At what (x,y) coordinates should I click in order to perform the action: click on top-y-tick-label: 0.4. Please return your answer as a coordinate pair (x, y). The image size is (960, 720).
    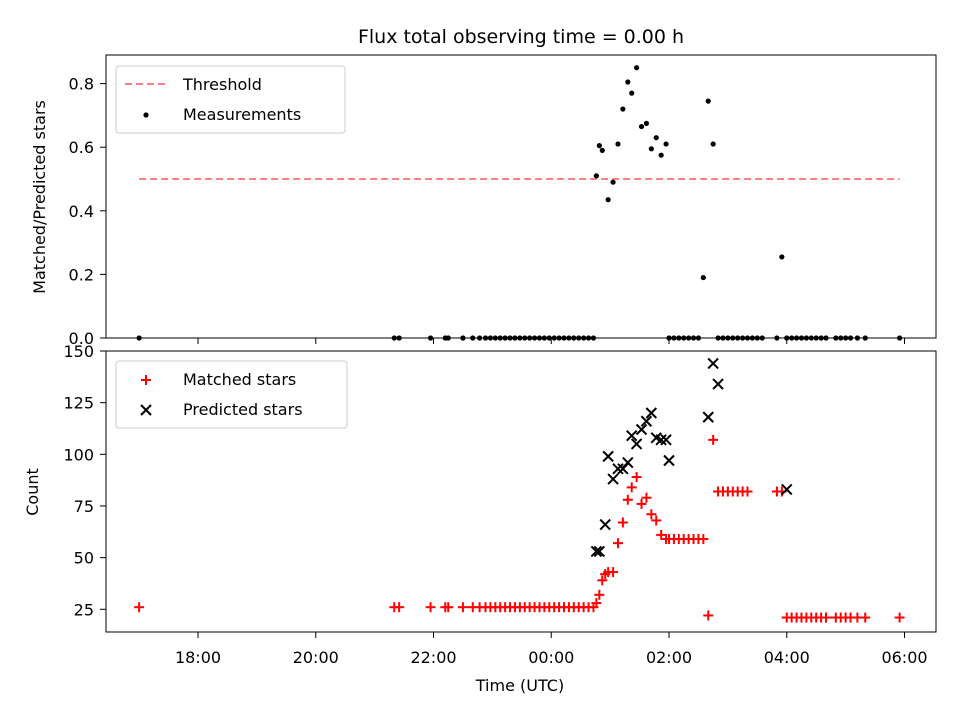
    Looking at the image, I should click on (81, 211).